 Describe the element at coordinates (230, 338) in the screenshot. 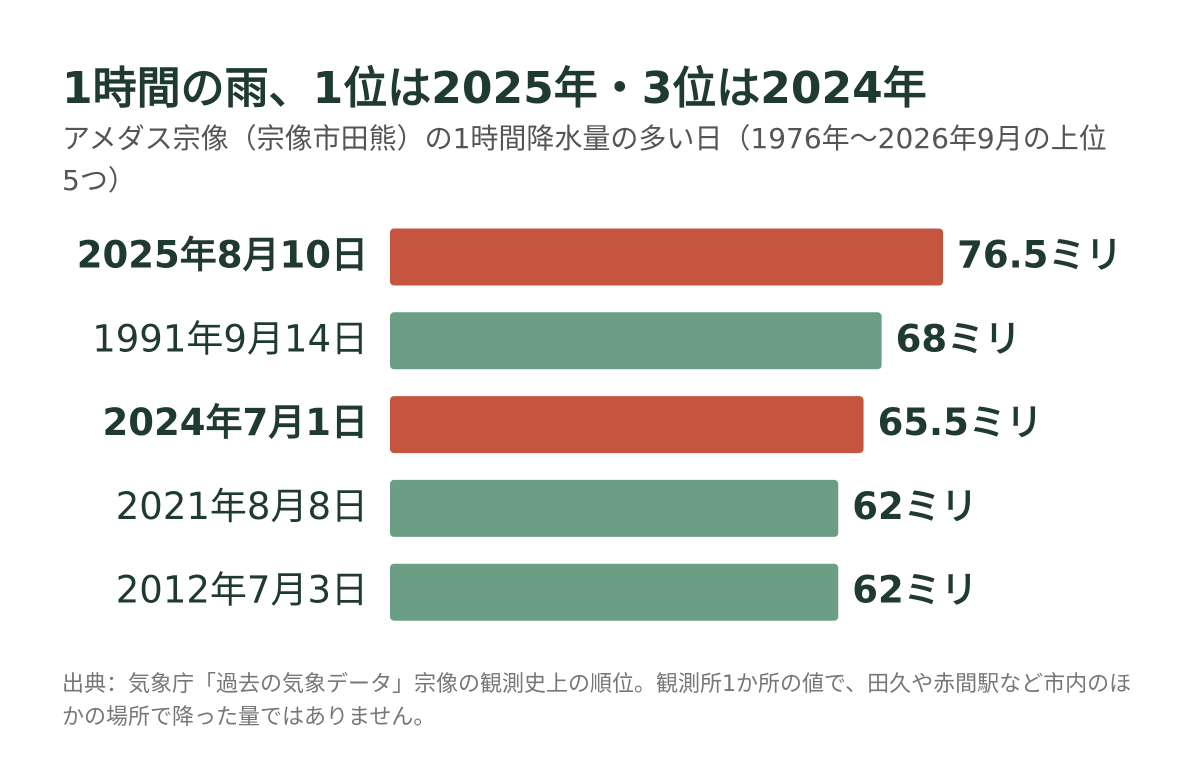

I see `category-label: 1991年9月14日` at that location.